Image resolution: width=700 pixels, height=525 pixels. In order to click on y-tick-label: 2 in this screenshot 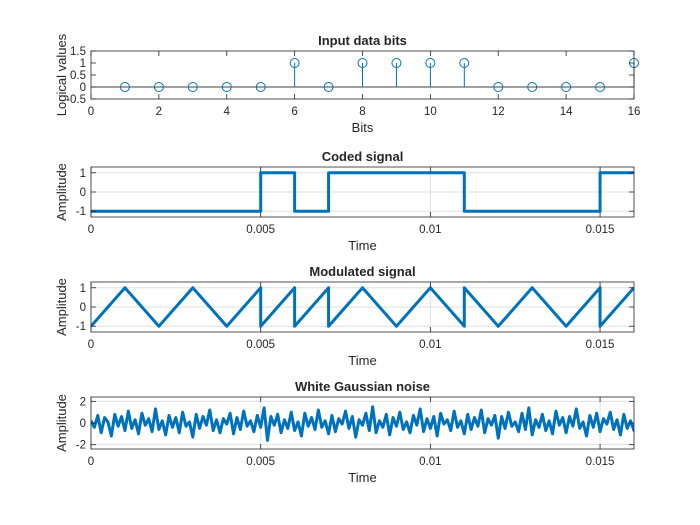, I will do `click(83, 402)`.